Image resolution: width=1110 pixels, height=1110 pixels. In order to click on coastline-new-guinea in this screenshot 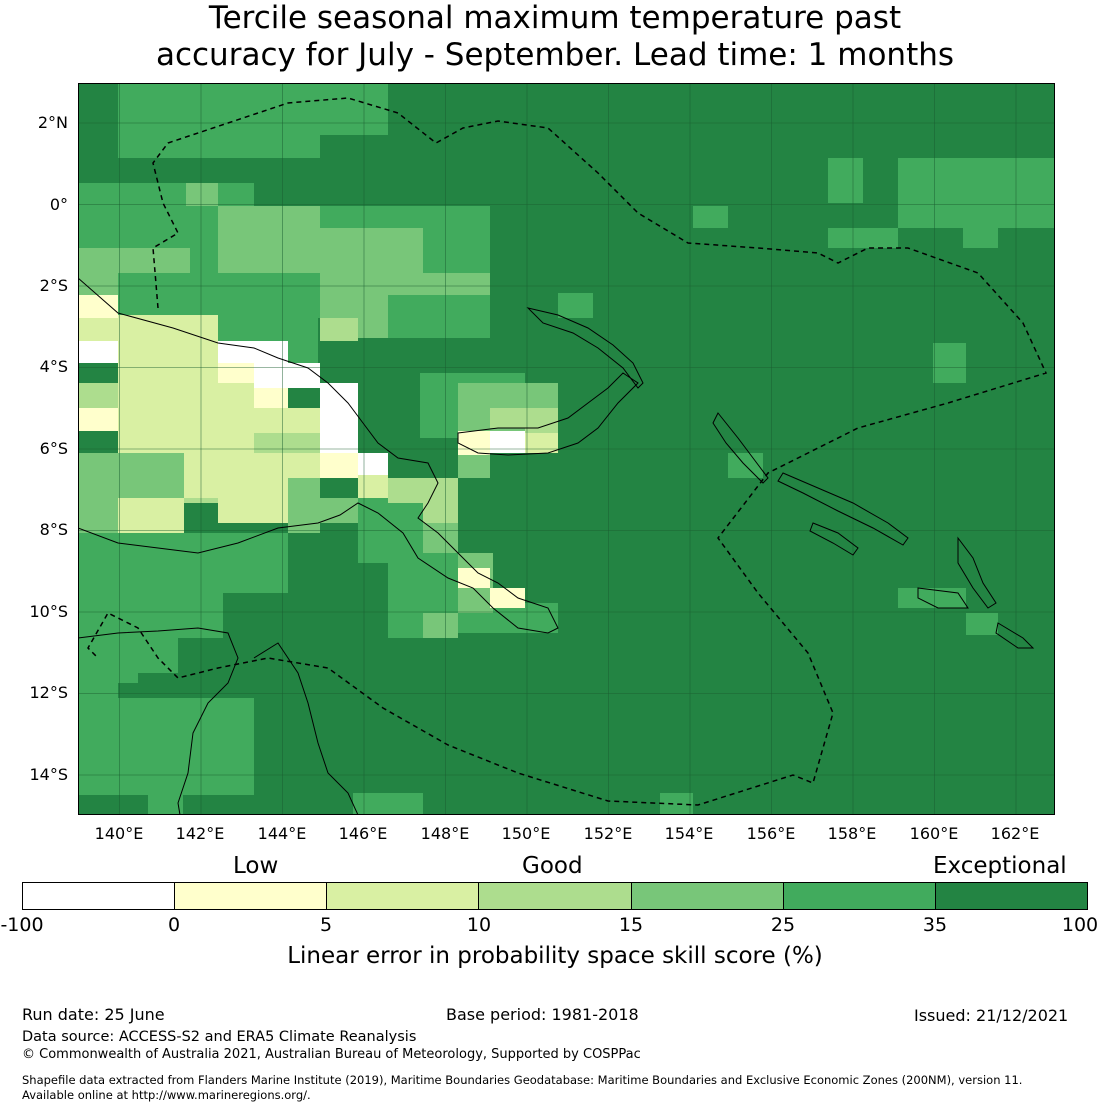, I will do `click(318, 455)`.